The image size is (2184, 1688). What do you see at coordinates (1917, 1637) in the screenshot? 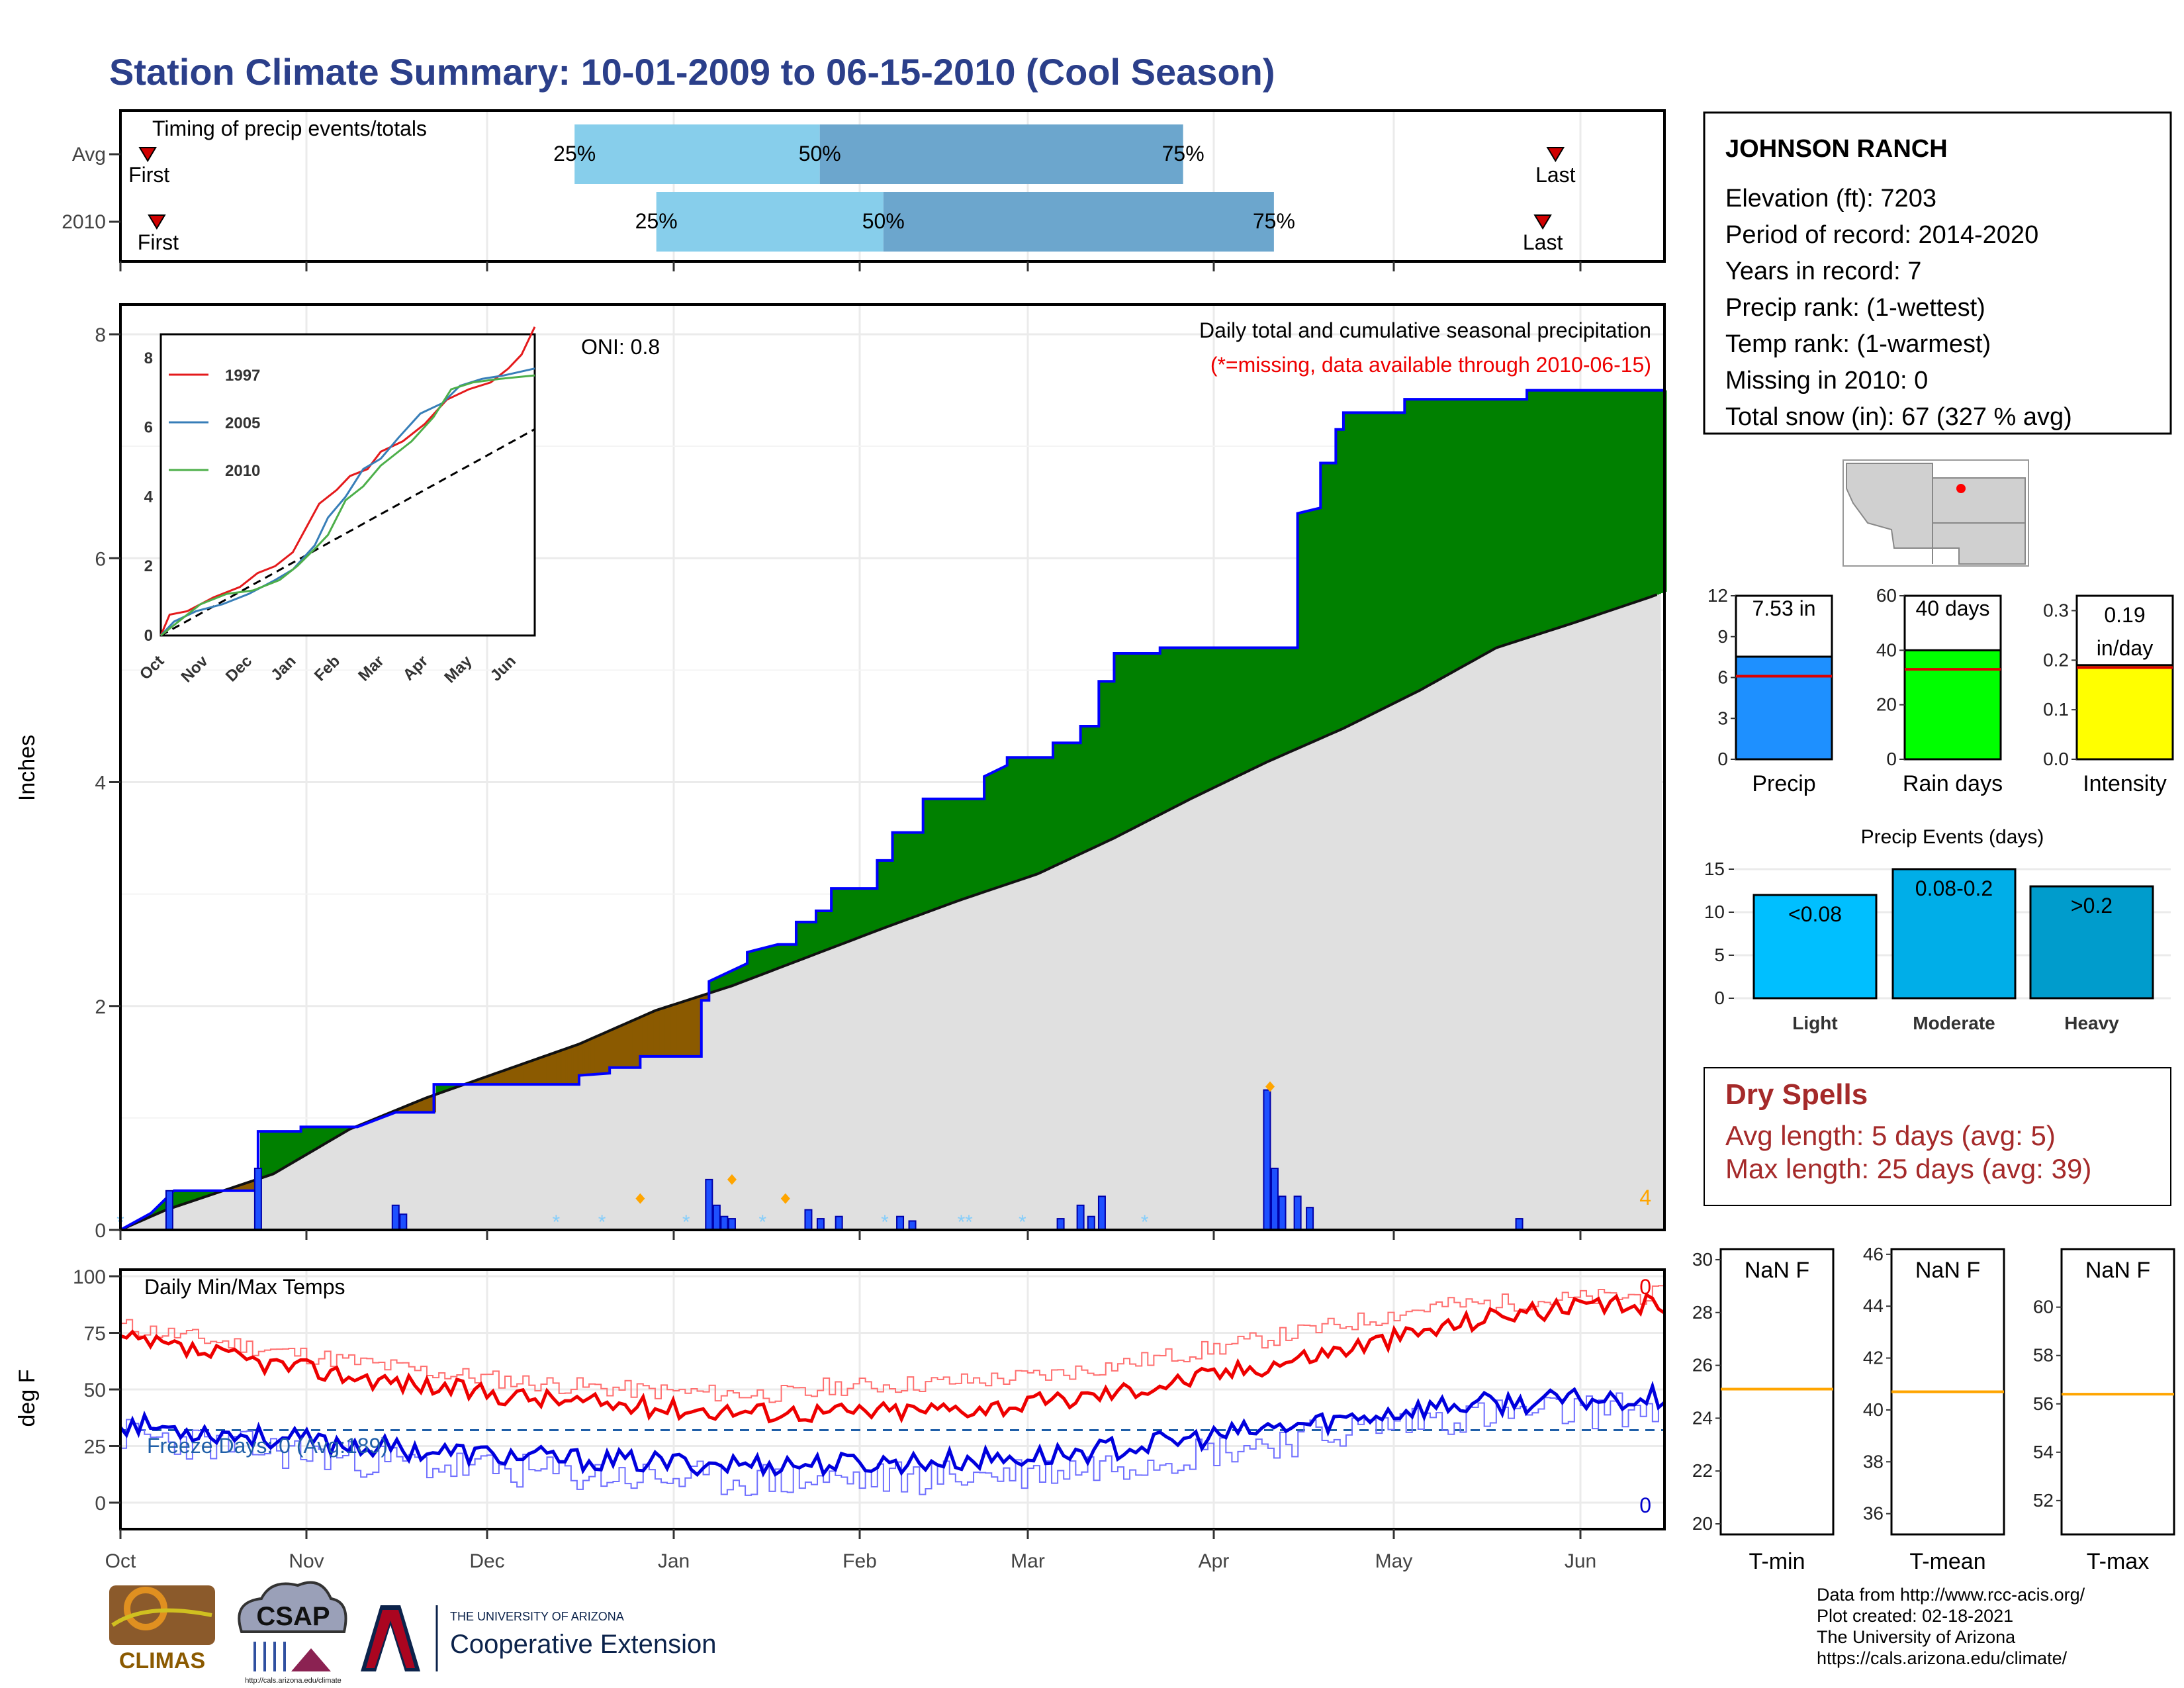
I see `credit-line: The University of Arizona` at bounding box center [1917, 1637].